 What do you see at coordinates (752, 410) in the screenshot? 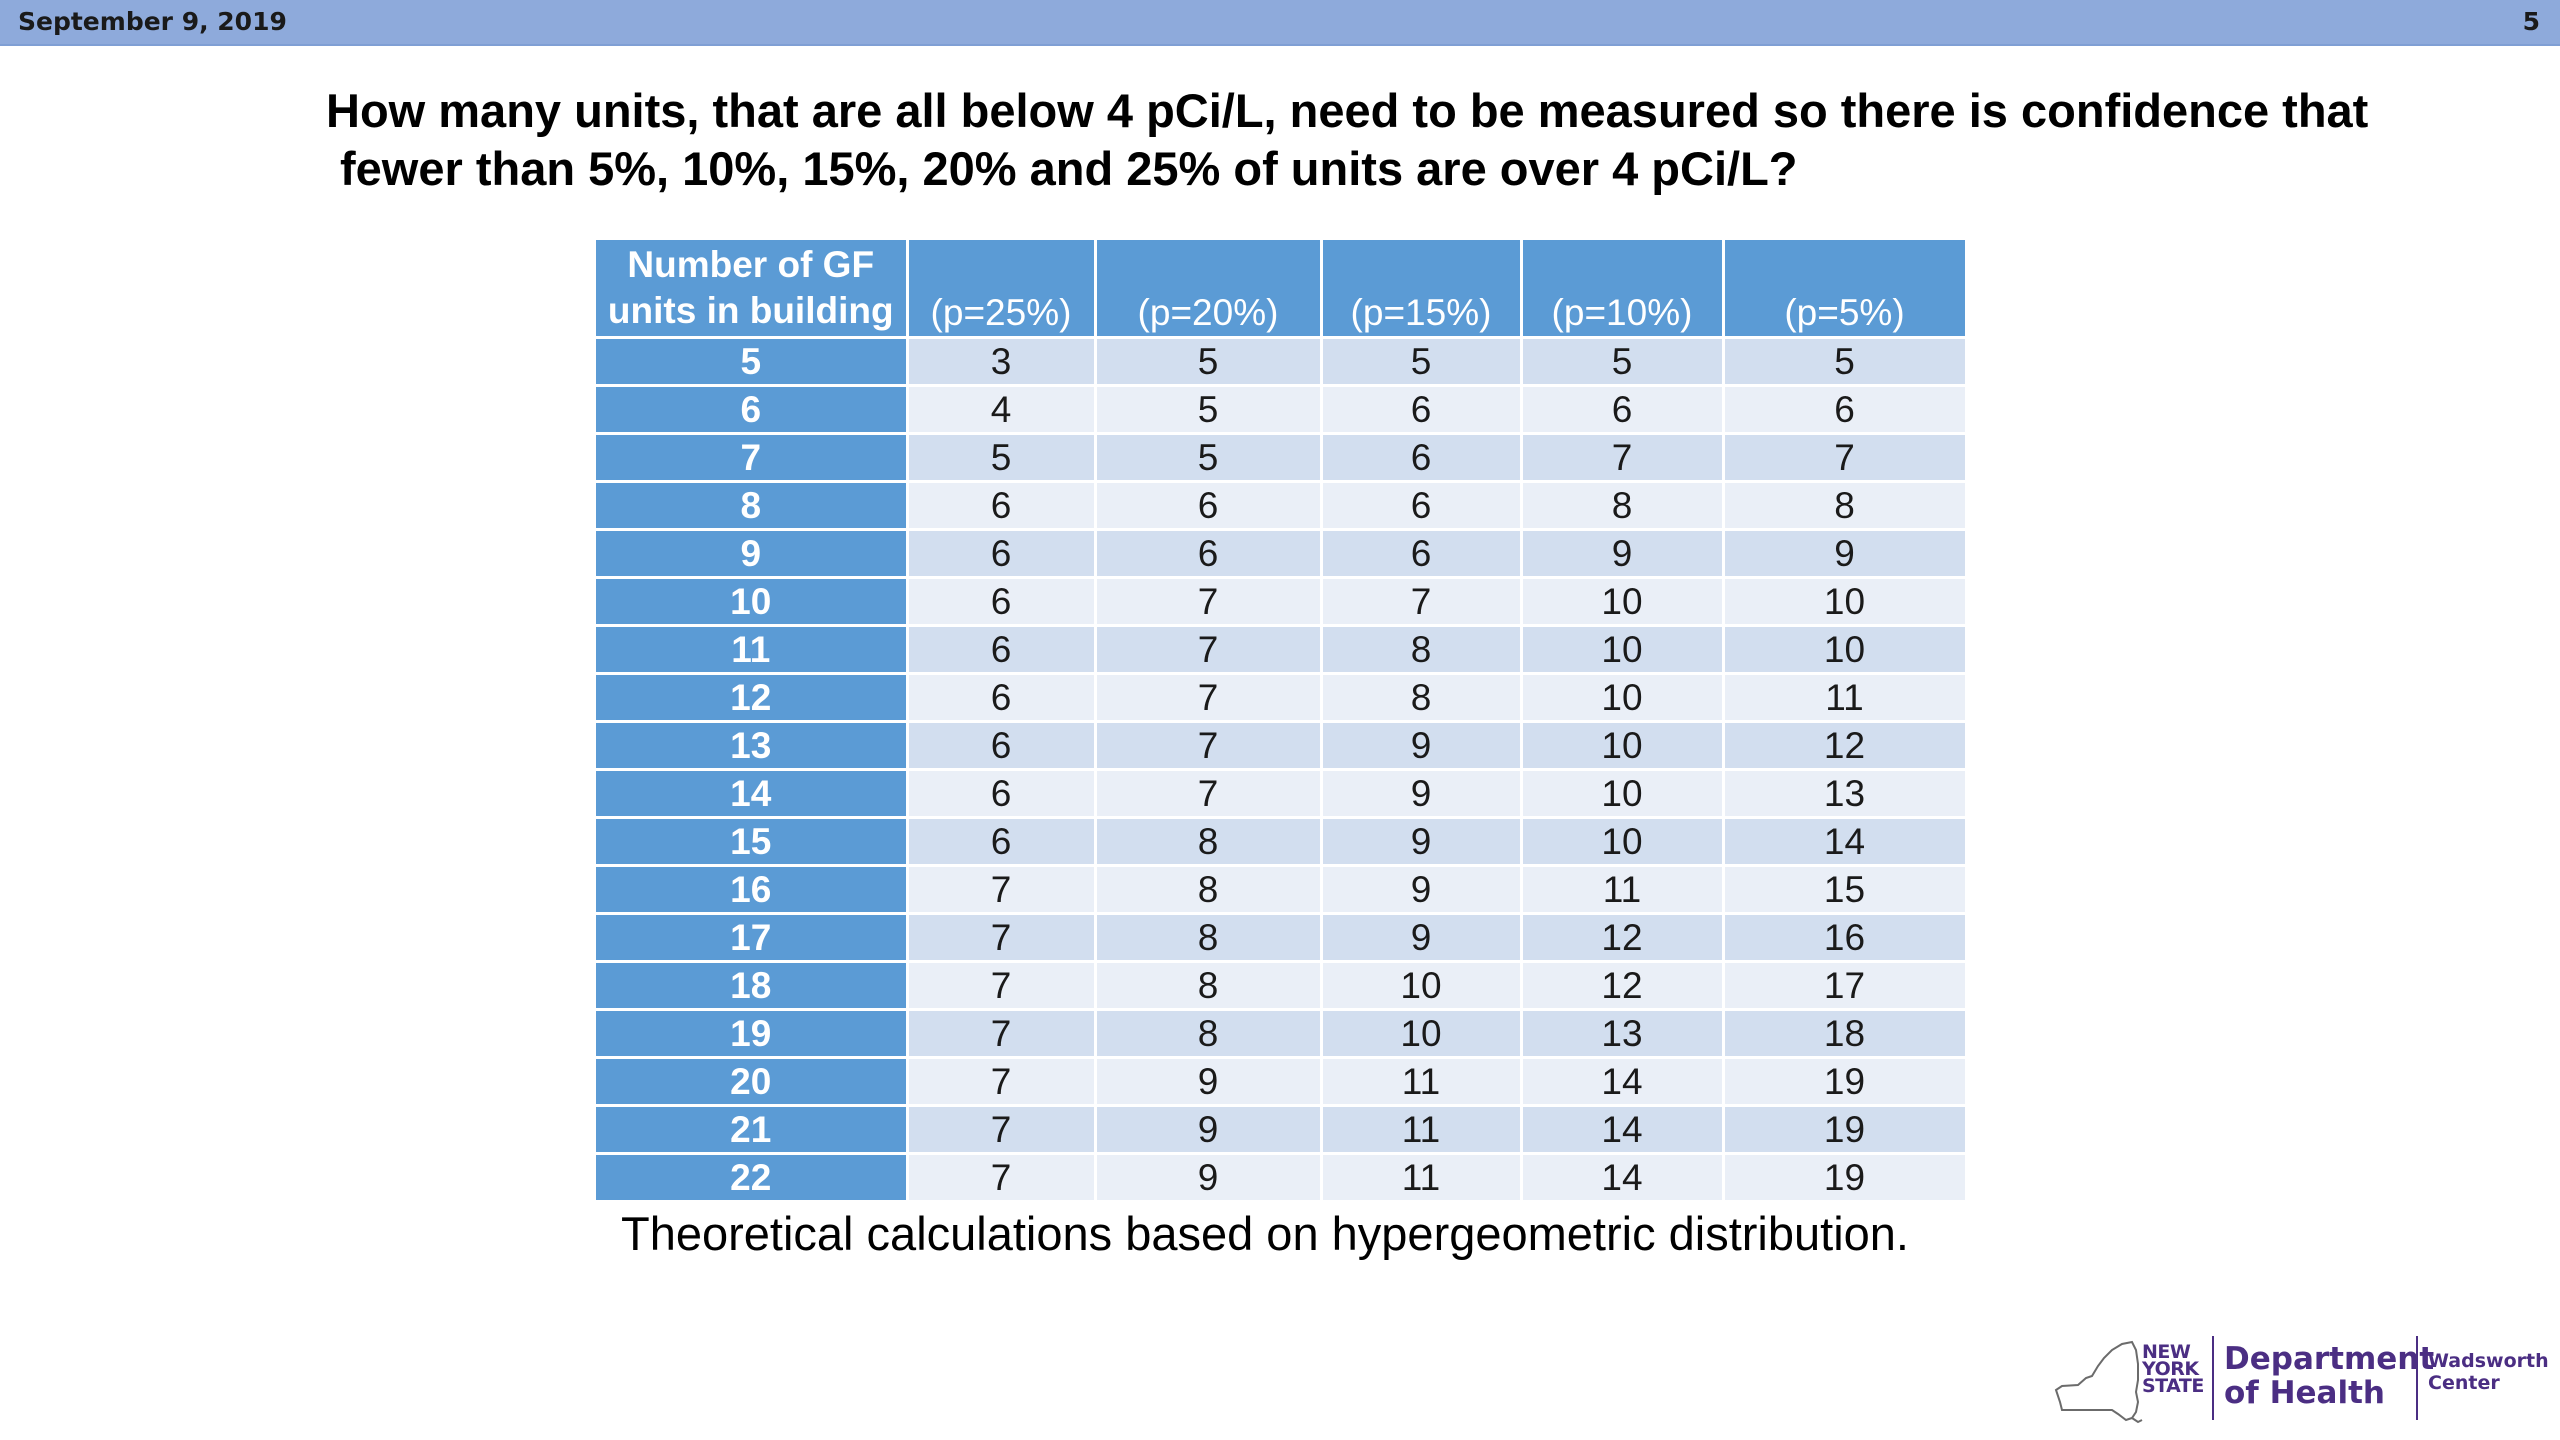
I see `cell-units: 6` at bounding box center [752, 410].